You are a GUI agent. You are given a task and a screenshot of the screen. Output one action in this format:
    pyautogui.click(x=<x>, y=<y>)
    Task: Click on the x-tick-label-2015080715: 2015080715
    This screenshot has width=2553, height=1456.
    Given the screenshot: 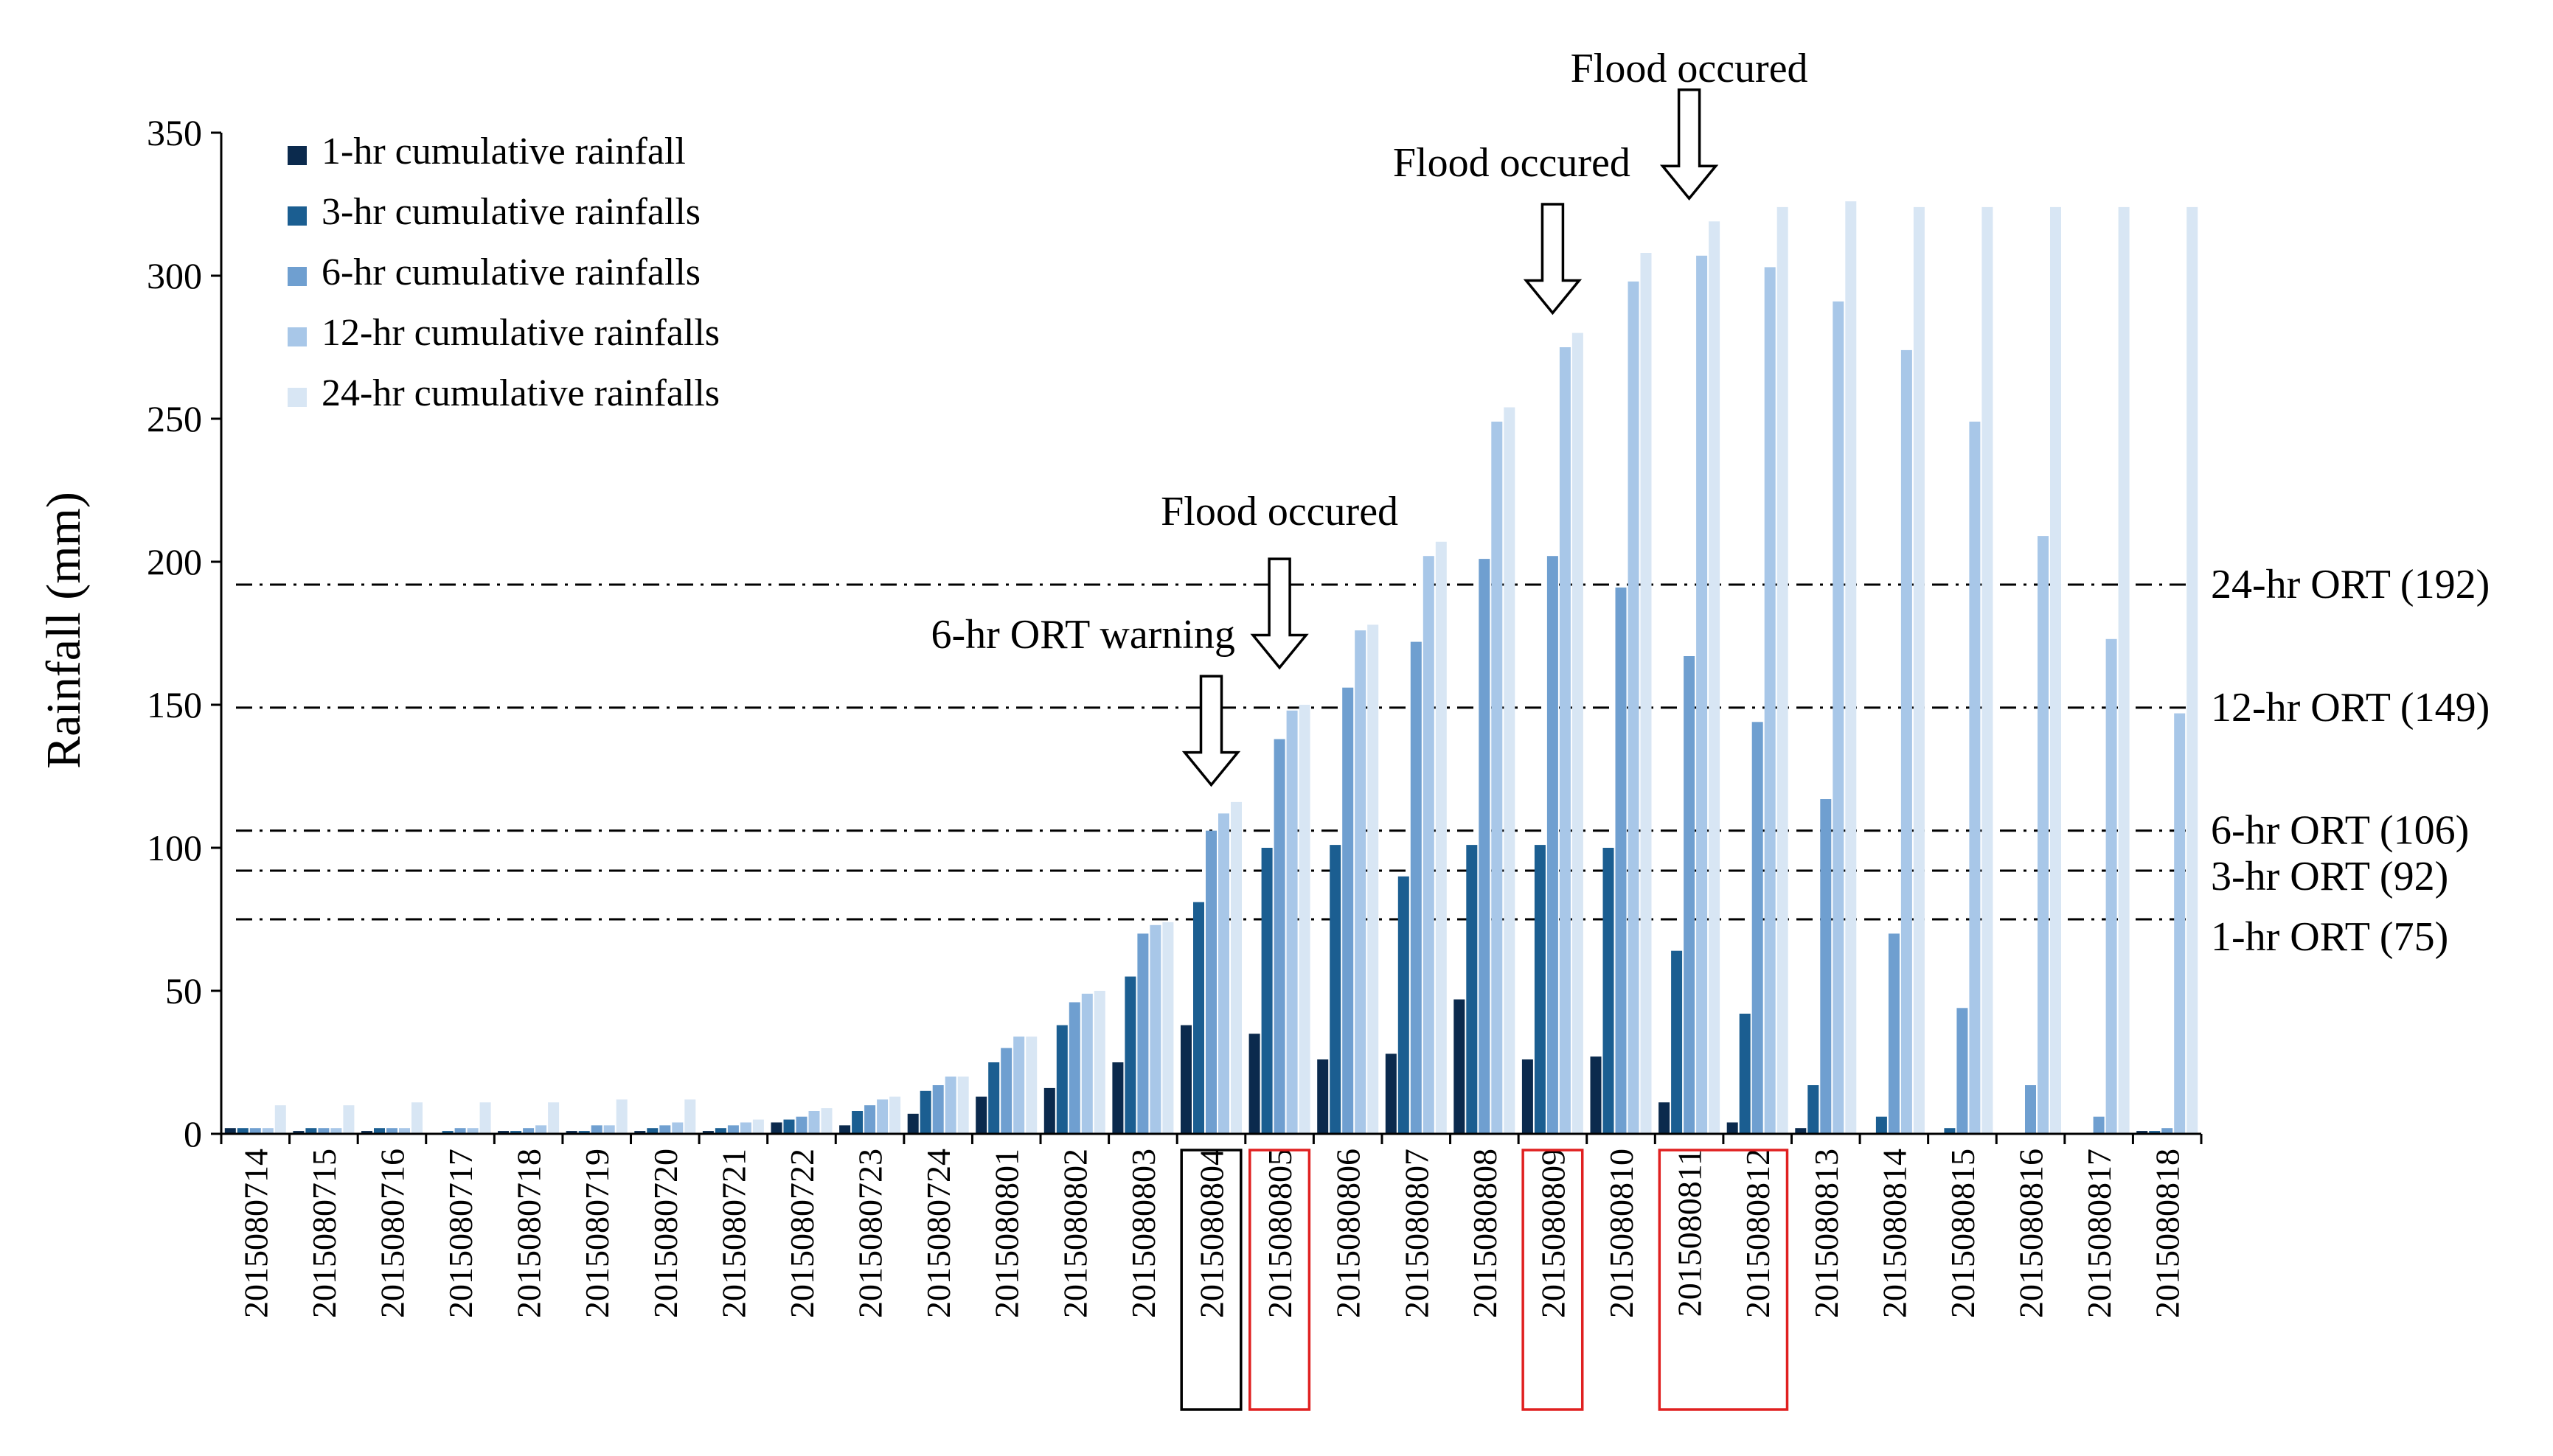 What is the action you would take?
    pyautogui.click(x=324, y=1233)
    